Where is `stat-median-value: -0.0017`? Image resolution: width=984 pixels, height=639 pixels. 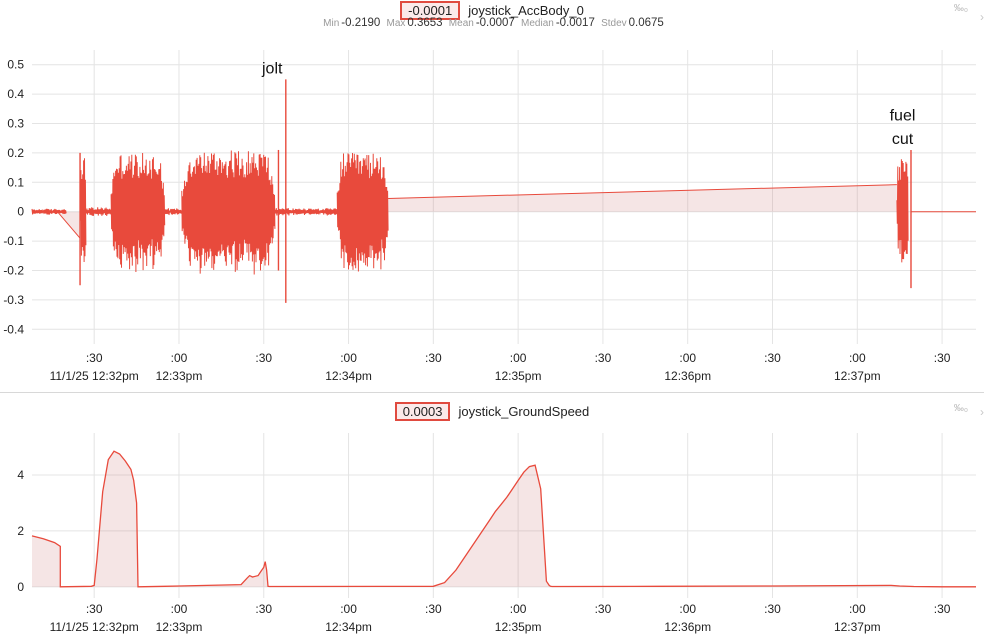
stat-median-value: -0.0017 is located at coordinates (575, 23).